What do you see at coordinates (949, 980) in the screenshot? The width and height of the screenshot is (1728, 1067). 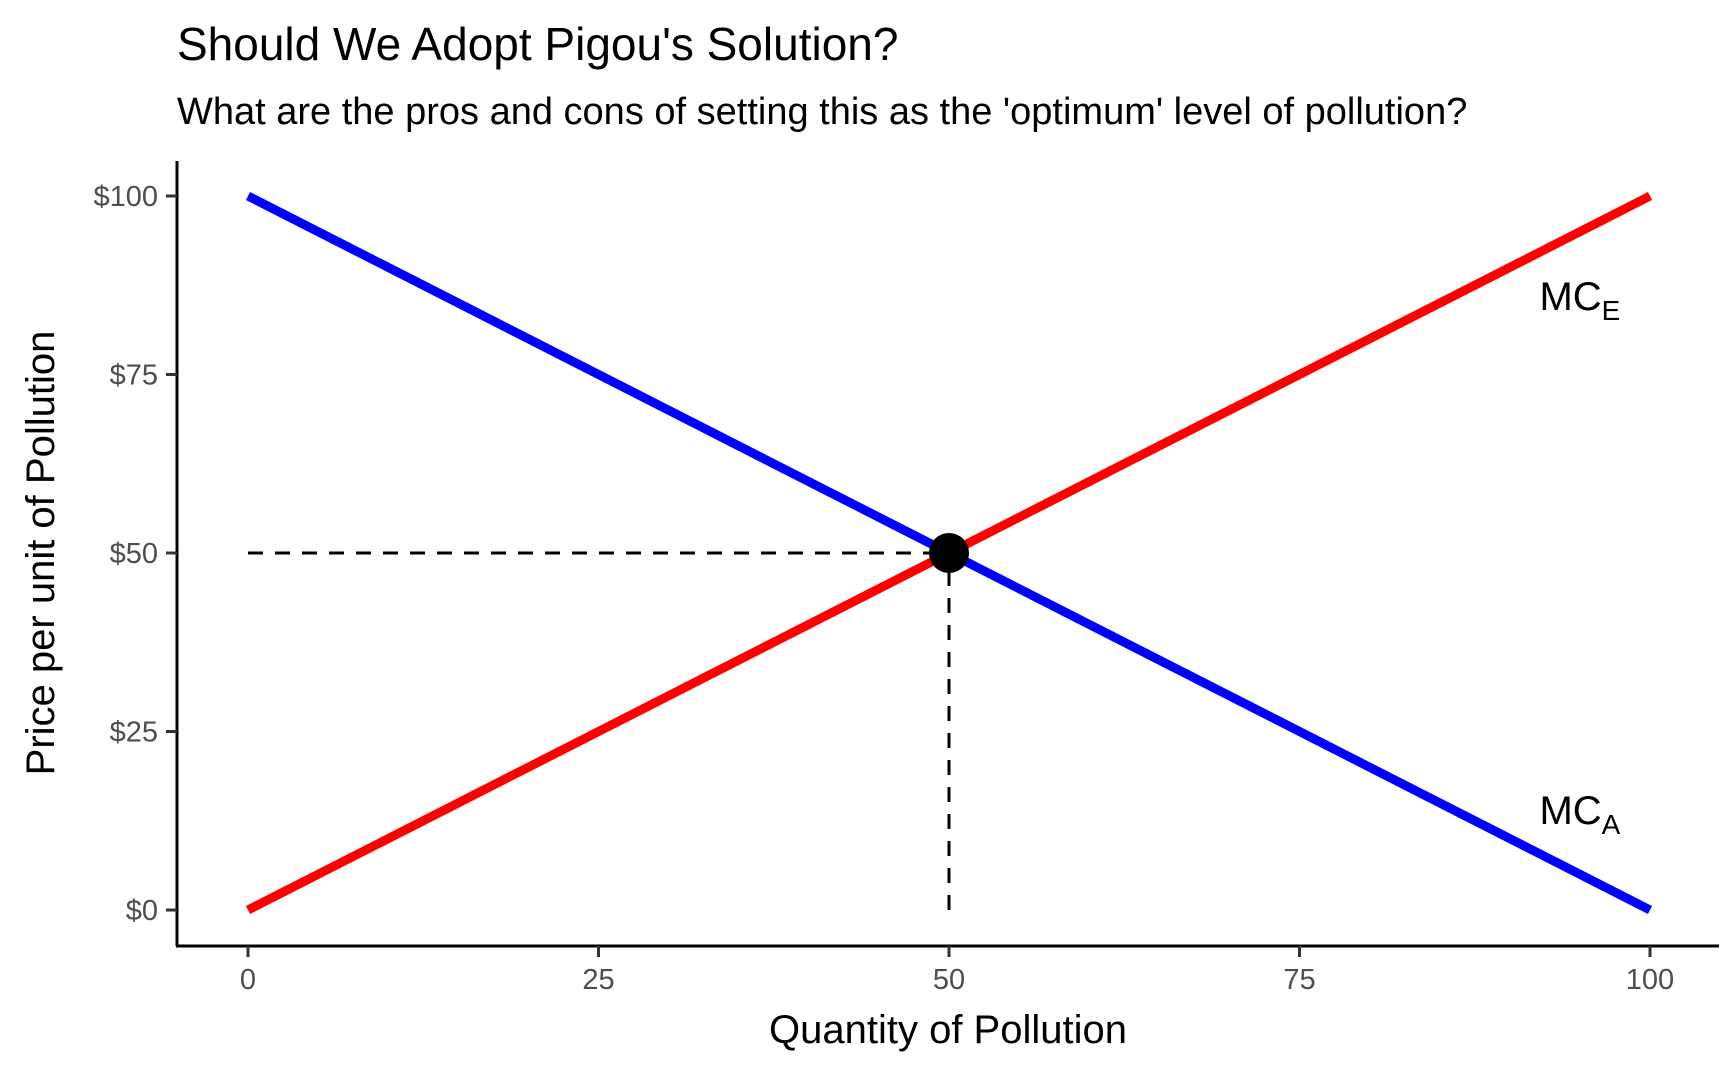 I see `x-tick-label: 50` at bounding box center [949, 980].